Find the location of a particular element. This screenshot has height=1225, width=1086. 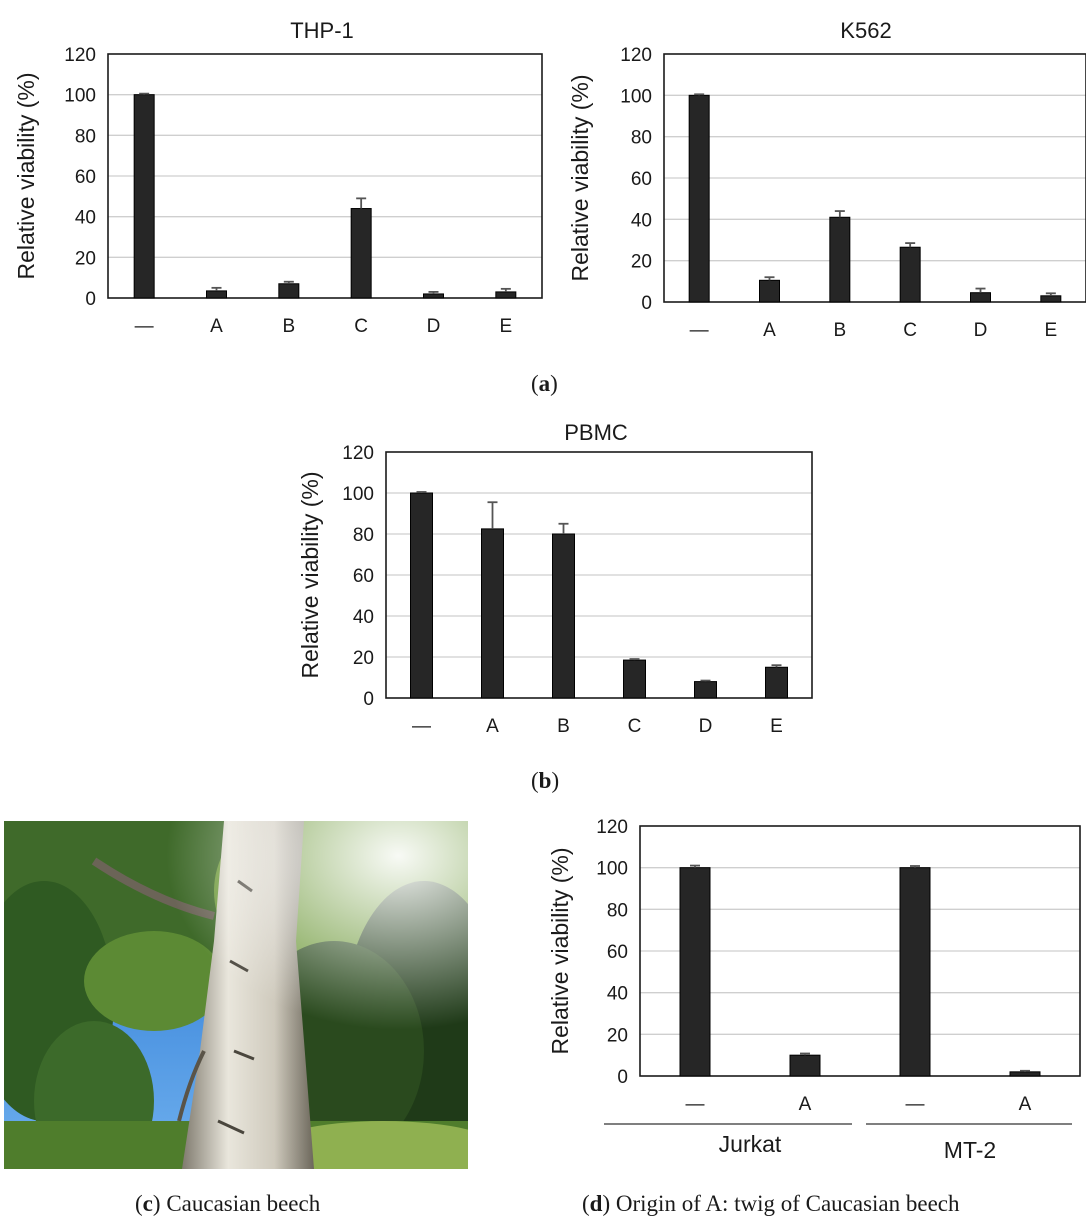

caption-c-text: Caucasian beech is located at coordinates (243, 1203).